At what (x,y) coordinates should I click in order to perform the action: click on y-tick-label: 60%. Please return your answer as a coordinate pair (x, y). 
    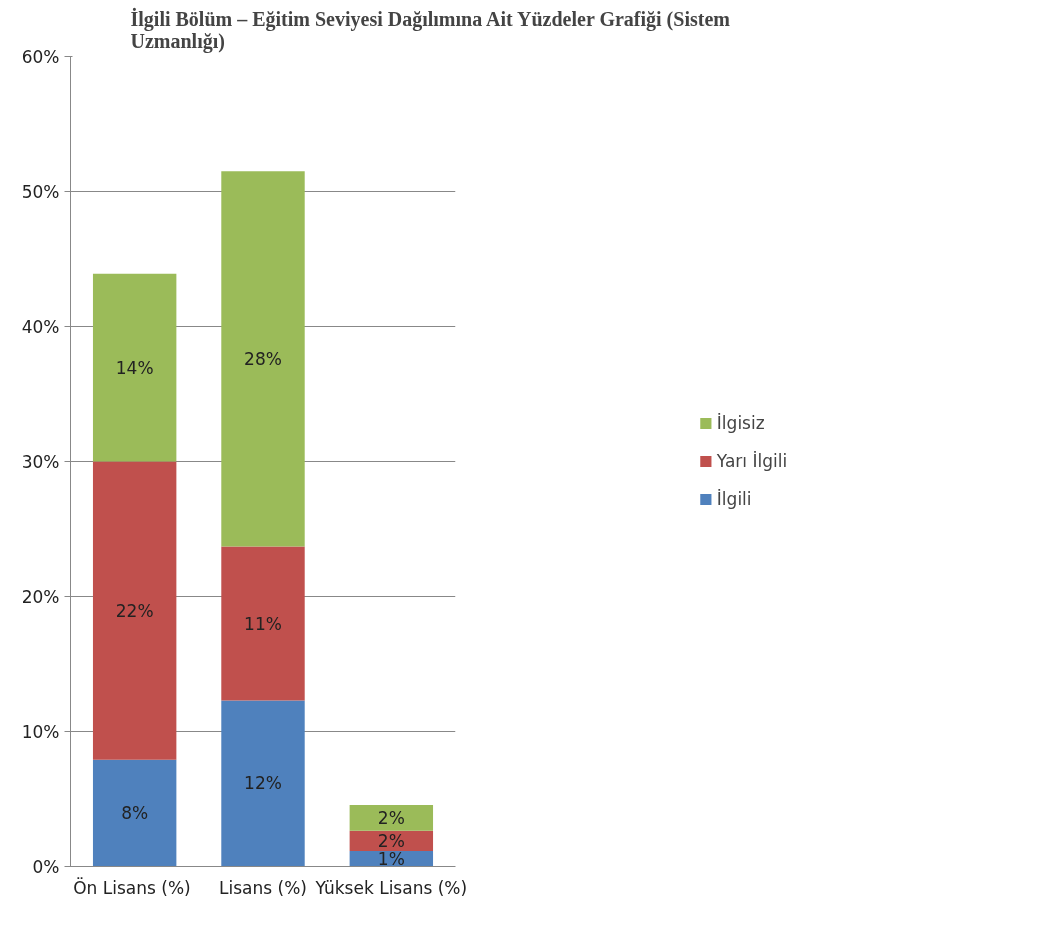
    Looking at the image, I should click on (40, 56).